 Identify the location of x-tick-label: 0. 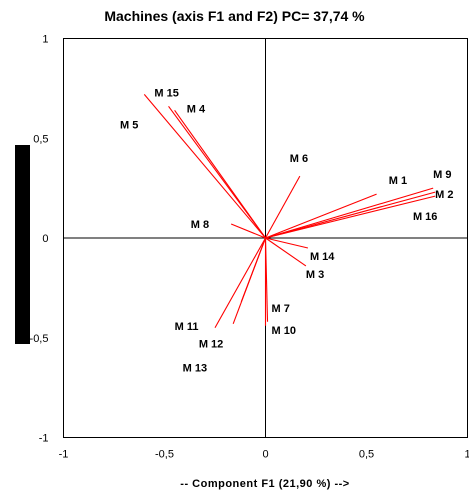
(265, 455).